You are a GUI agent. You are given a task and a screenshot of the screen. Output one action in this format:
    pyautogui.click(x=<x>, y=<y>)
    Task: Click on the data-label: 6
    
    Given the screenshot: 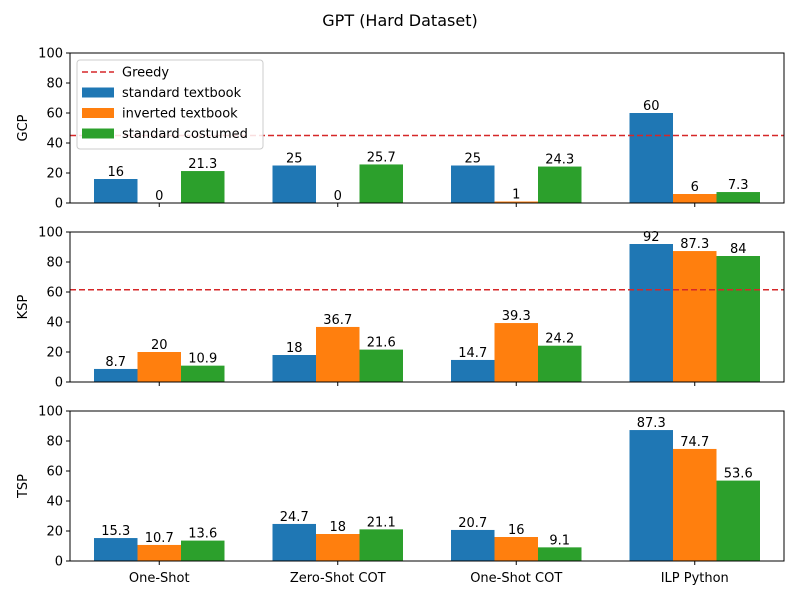 What is the action you would take?
    pyautogui.click(x=695, y=187)
    